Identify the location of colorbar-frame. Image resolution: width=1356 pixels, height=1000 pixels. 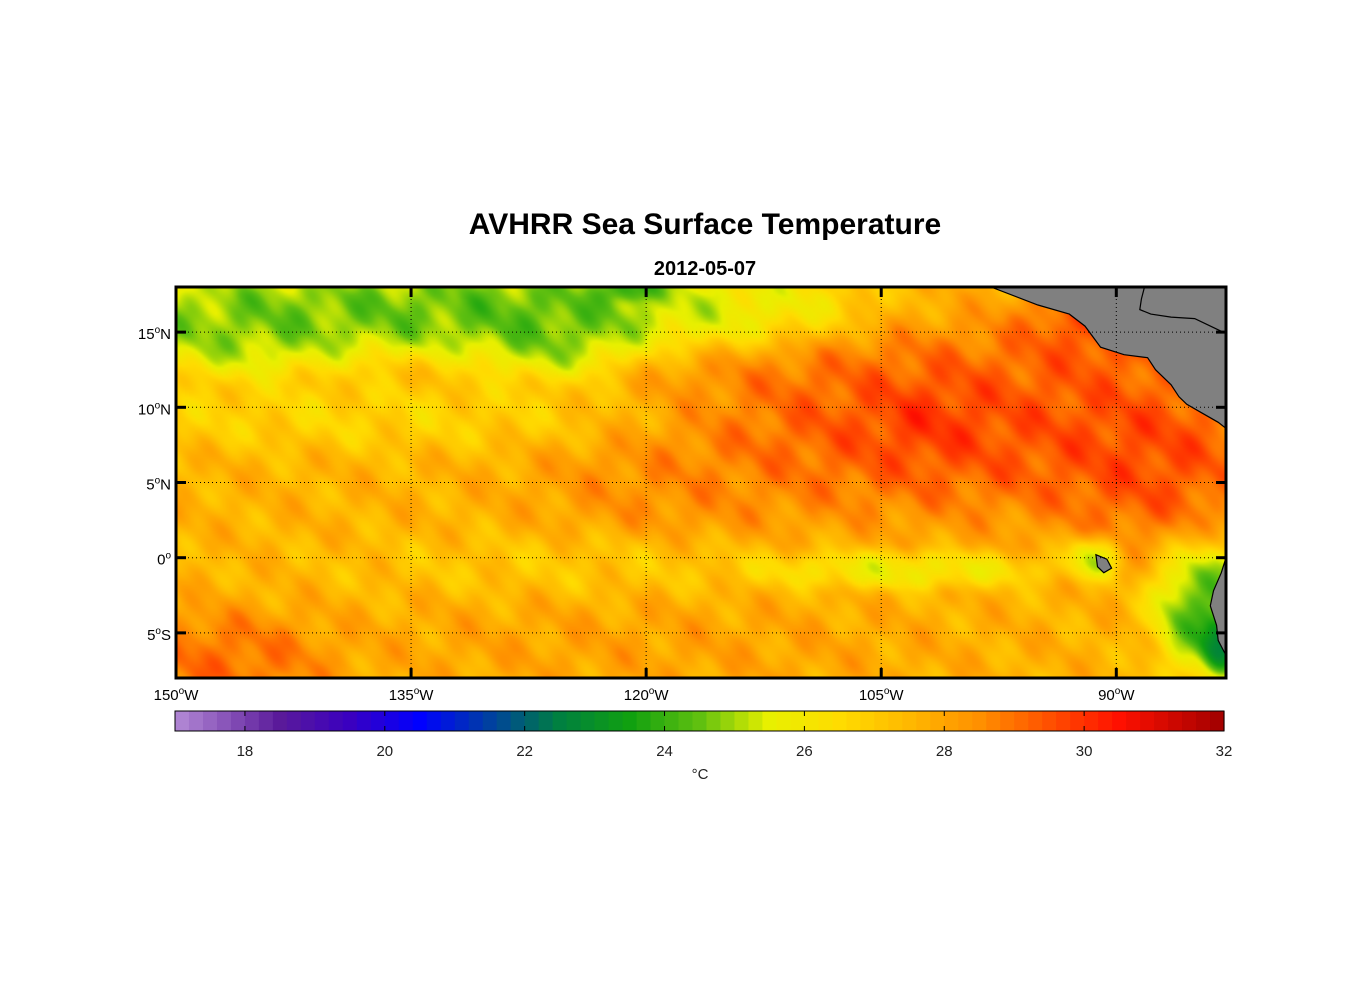
(699, 721).